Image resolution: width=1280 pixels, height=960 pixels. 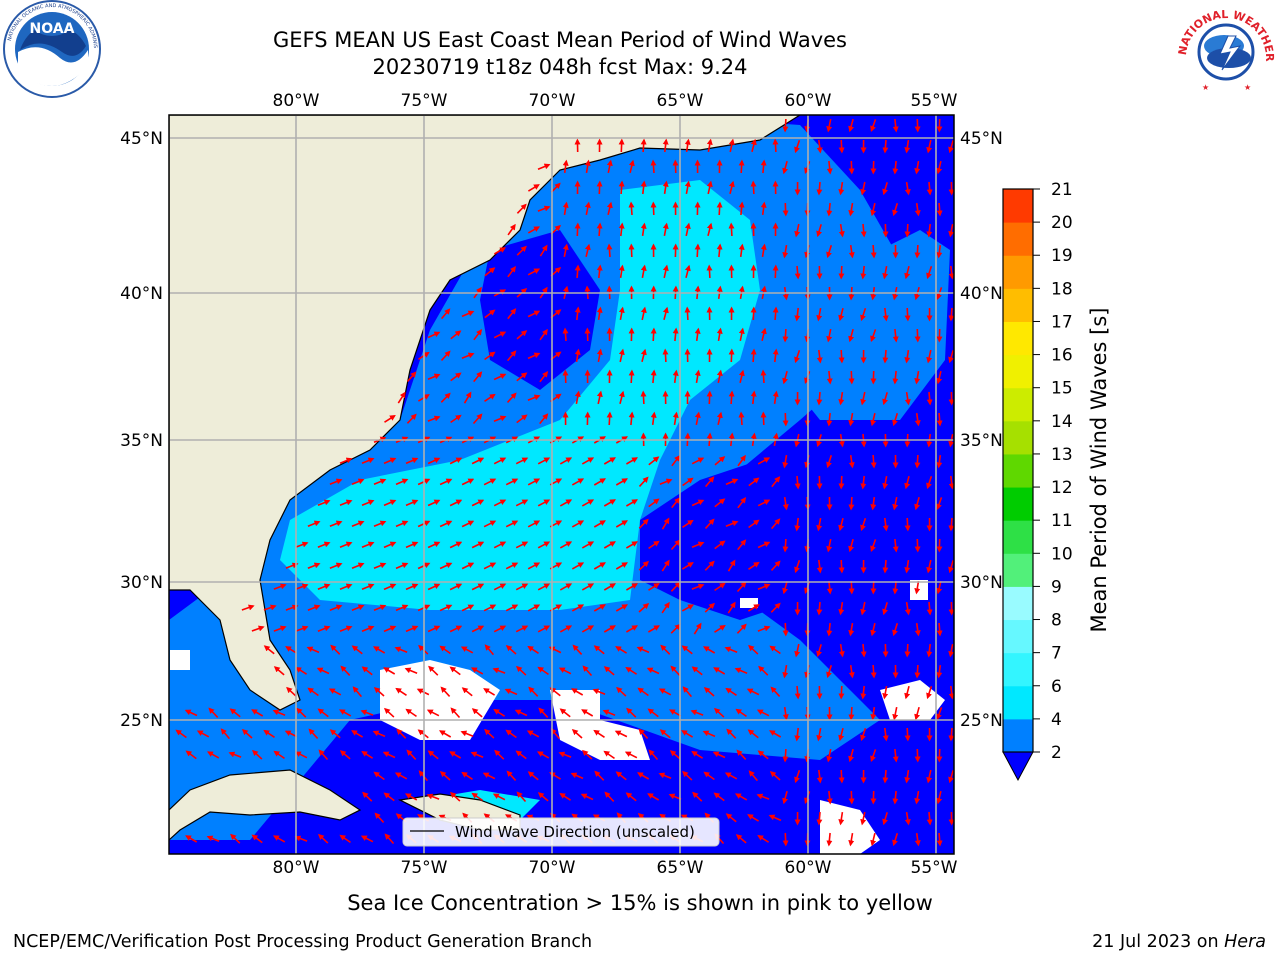 I want to click on lon-tick-label: 60°W, so click(x=808, y=868).